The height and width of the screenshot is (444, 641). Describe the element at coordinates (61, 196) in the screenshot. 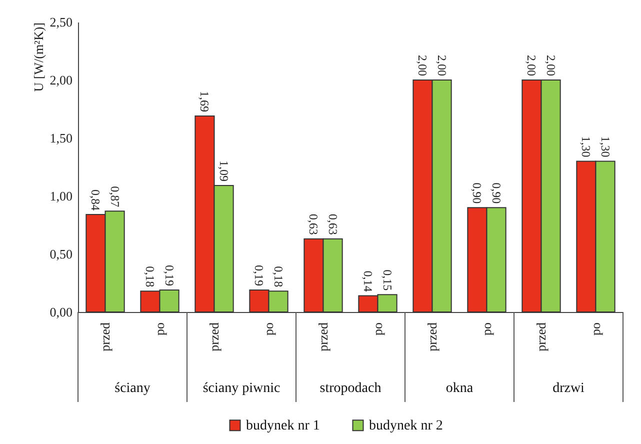

I see `y-tick-label: 1,00` at that location.